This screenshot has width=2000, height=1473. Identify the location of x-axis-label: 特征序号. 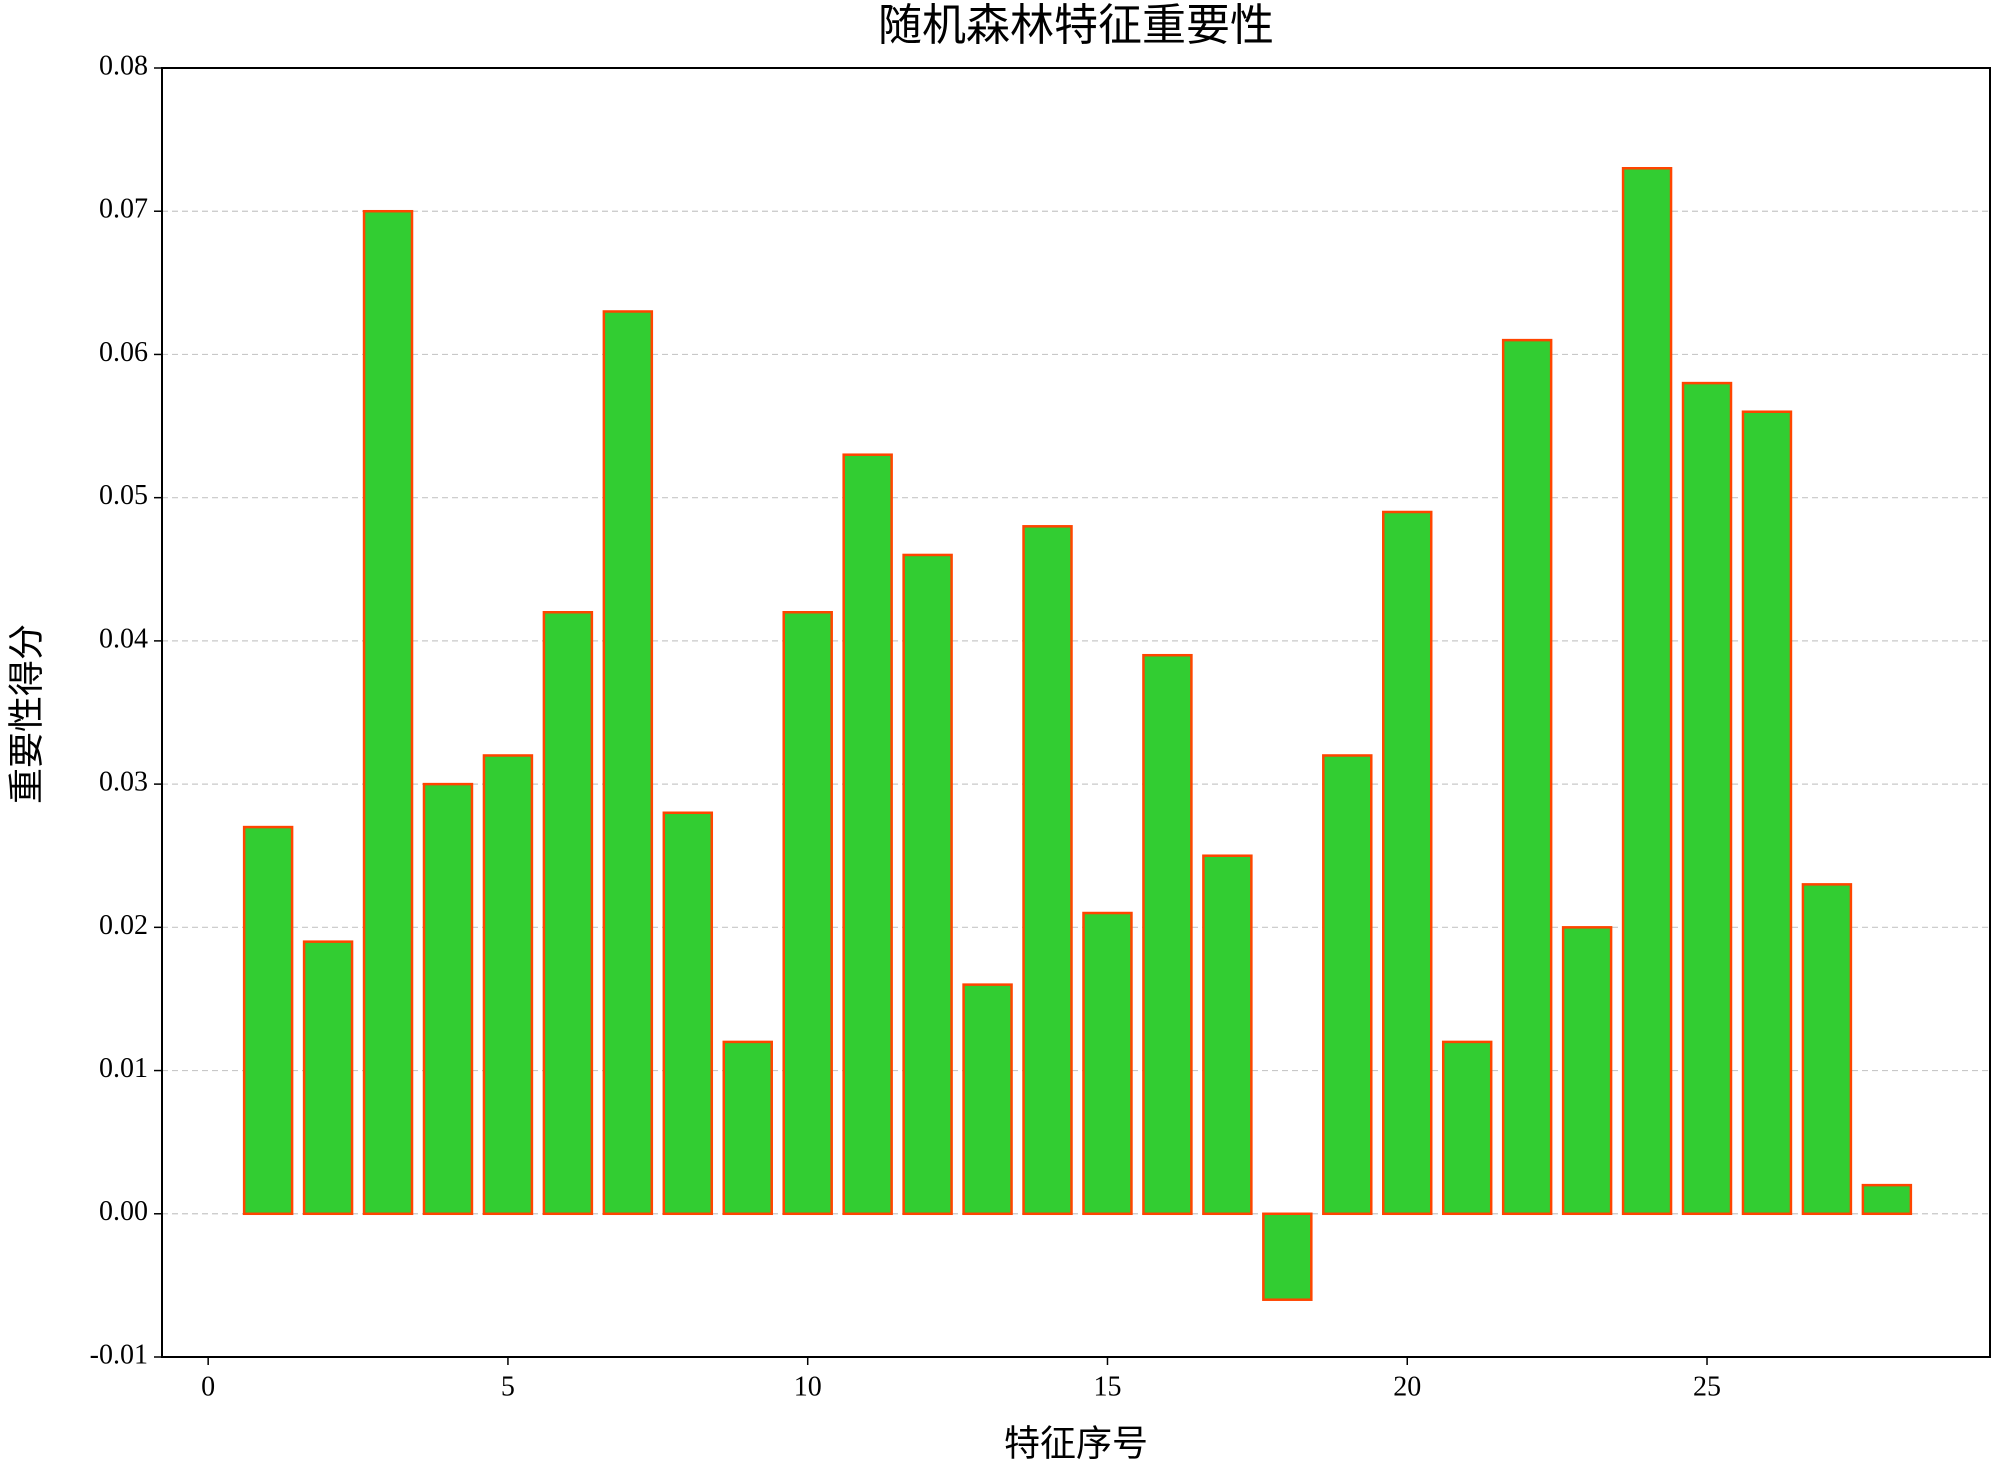
(1076, 1443).